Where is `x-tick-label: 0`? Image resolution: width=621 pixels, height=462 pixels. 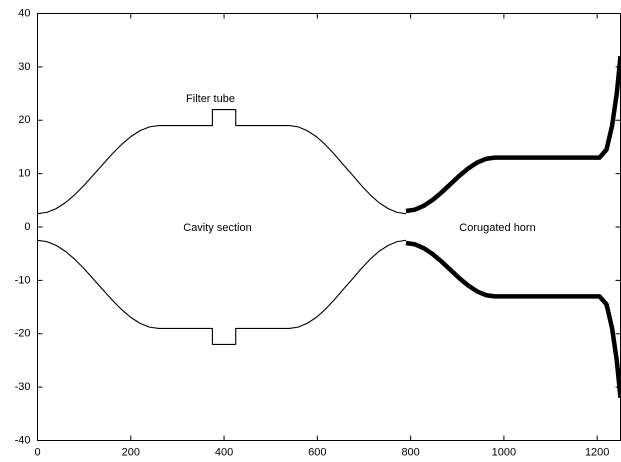
x-tick-label: 0 is located at coordinates (37, 452).